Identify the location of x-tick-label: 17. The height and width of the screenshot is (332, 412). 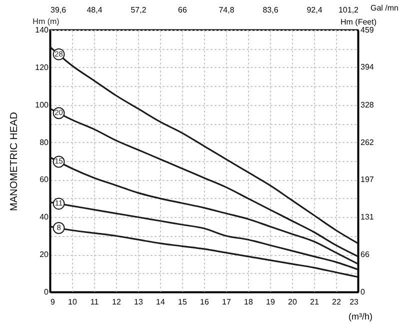
(227, 302).